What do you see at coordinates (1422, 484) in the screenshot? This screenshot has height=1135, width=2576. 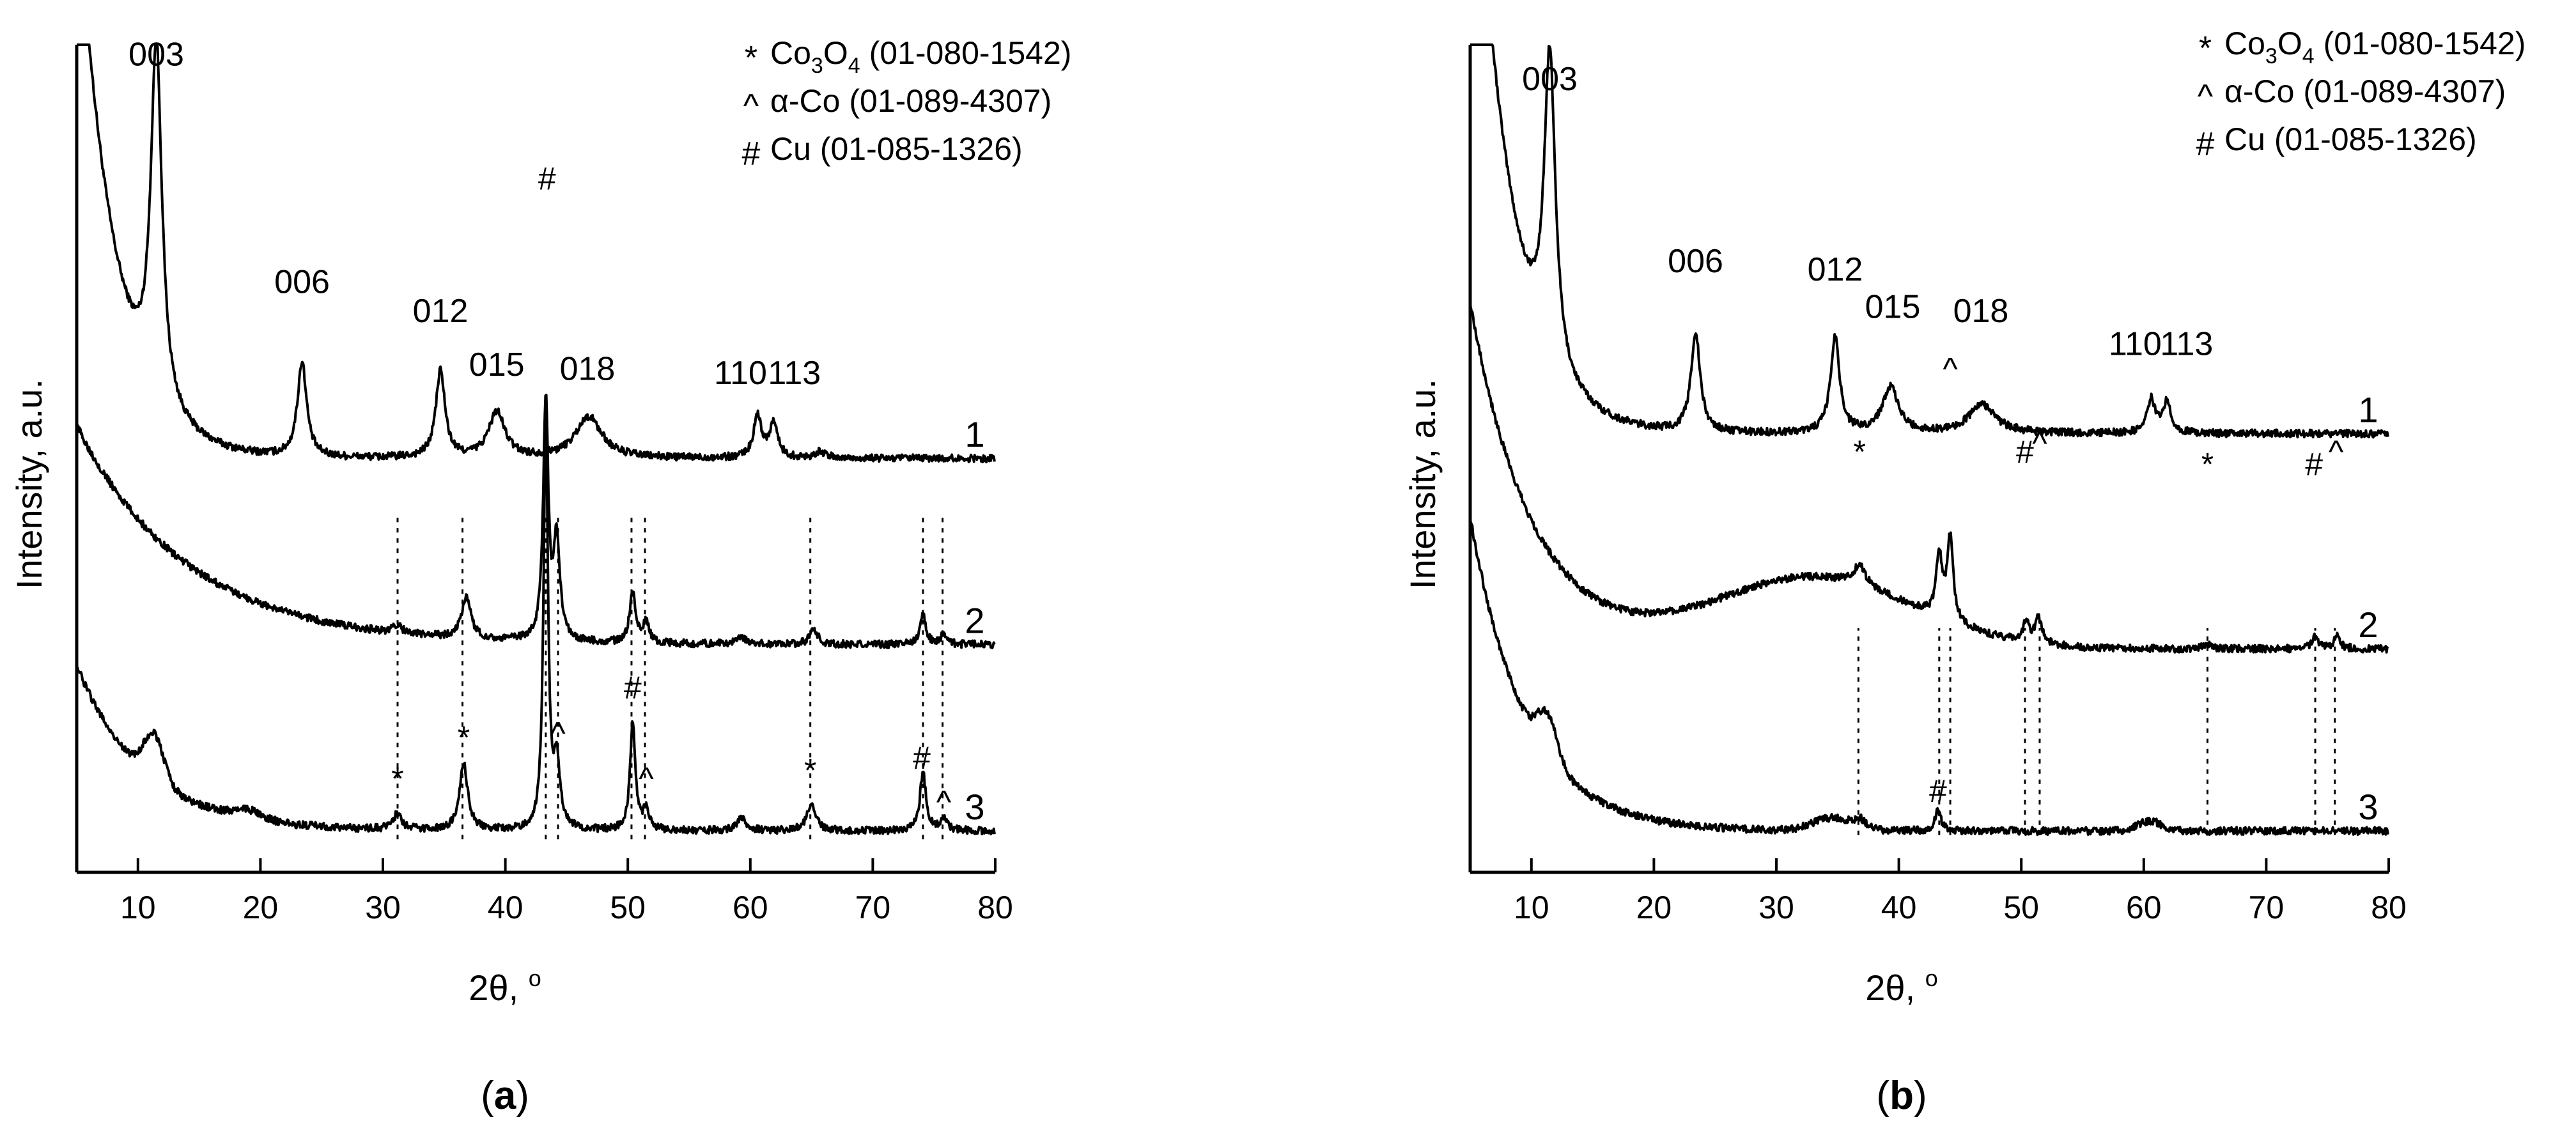 I see `y-axis-label: Intensity, a.u.` at bounding box center [1422, 484].